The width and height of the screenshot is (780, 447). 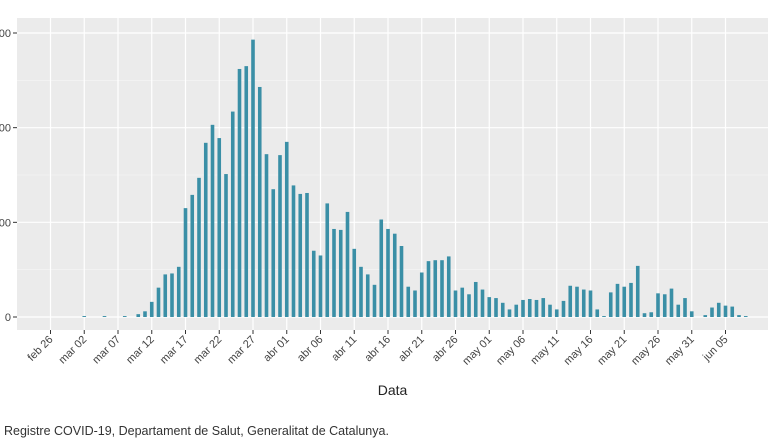 What do you see at coordinates (5, 223) in the screenshot?
I see `y-tick-label: 100` at bounding box center [5, 223].